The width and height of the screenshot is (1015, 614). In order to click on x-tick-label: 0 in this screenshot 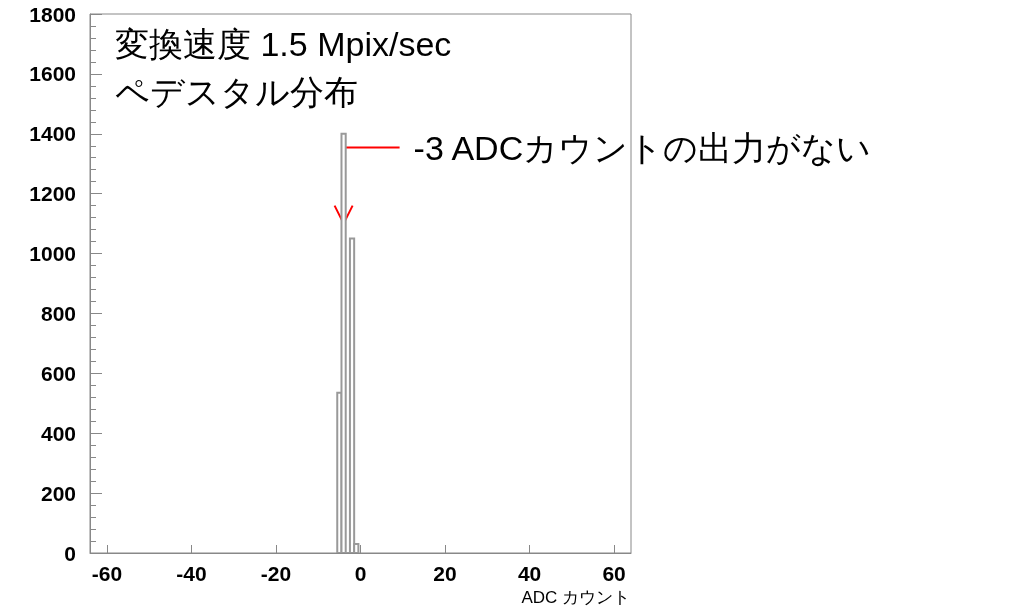, I will do `click(360, 573)`.